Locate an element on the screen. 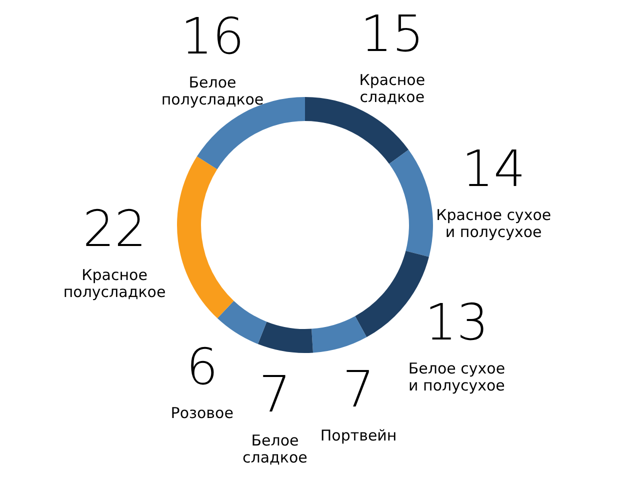  slice-label: Белое сладкое is located at coordinates (275, 449).